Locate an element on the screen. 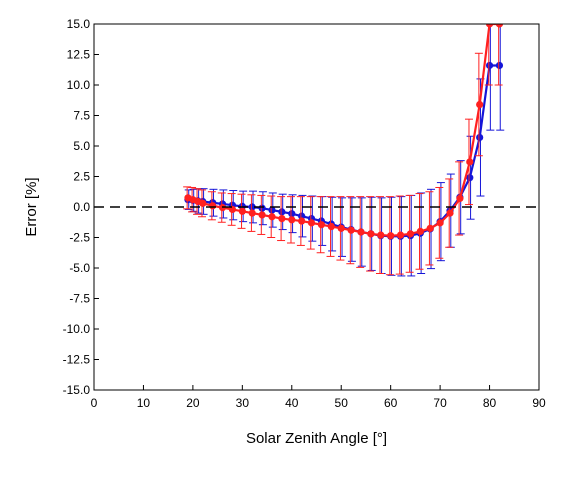  y-tick-label: 0.0 is located at coordinates (81, 207).